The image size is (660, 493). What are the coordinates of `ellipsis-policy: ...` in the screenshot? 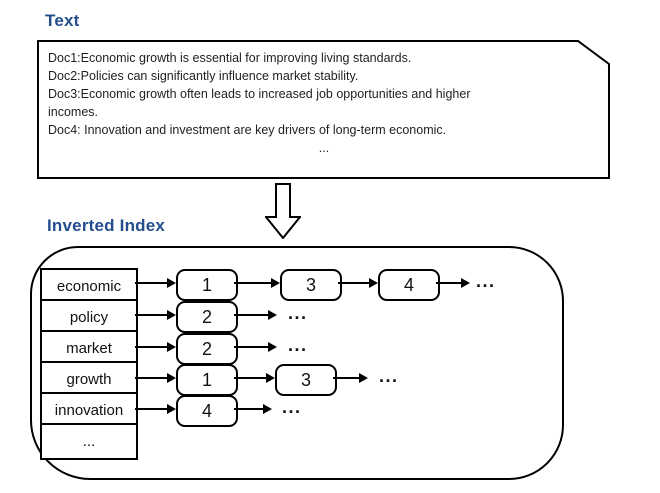 It's located at (298, 313).